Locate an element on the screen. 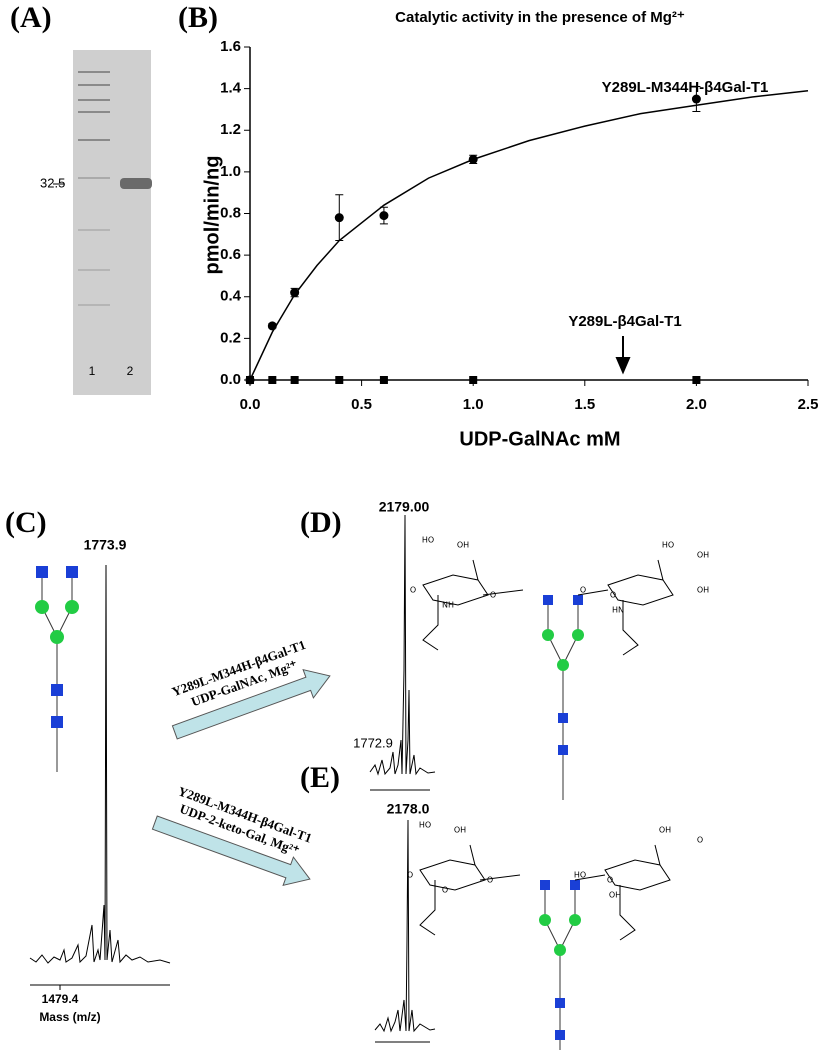 This screenshot has height=1050, width=831. x-tick-label: 2.0 is located at coordinates (696, 404).